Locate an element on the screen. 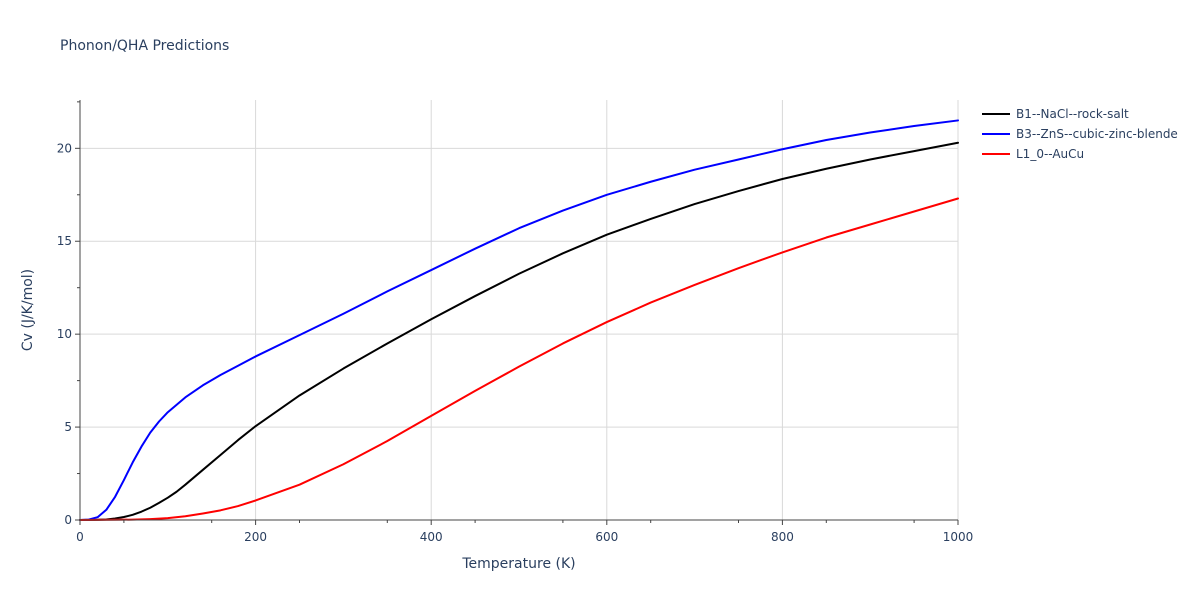 The height and width of the screenshot is (604, 1200). legend-label: B1--NaCl--rock-salt is located at coordinates (1072, 114).